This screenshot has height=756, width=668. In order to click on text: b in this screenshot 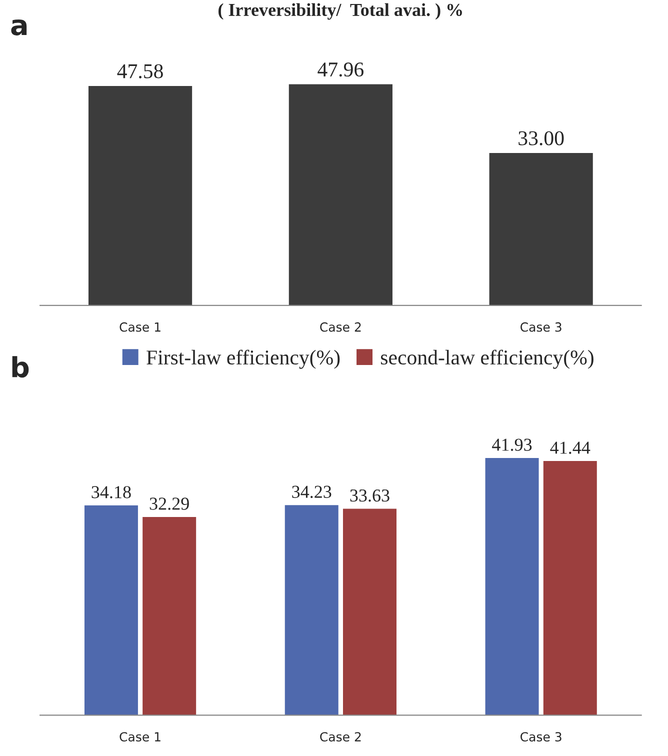, I will do `click(20, 367)`.